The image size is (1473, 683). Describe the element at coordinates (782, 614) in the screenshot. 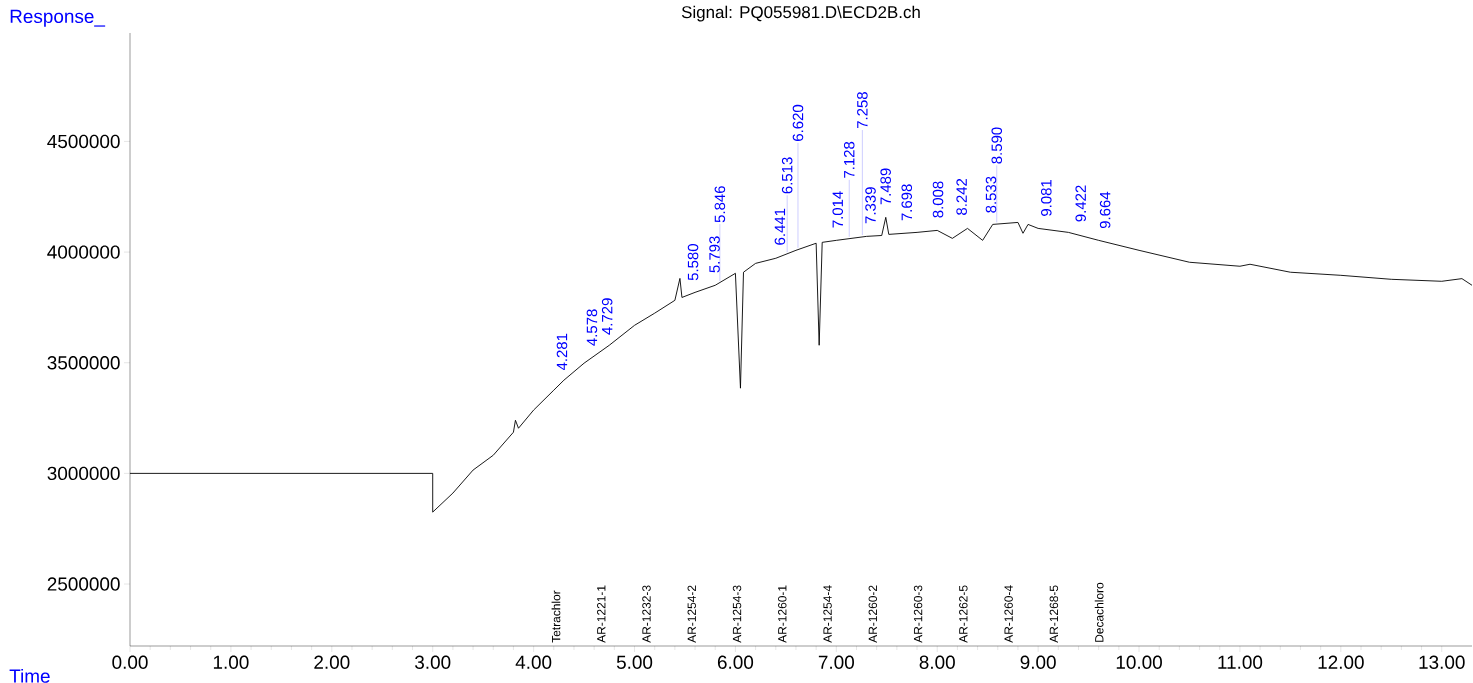

I see `annotation: AR-1260-1` at that location.